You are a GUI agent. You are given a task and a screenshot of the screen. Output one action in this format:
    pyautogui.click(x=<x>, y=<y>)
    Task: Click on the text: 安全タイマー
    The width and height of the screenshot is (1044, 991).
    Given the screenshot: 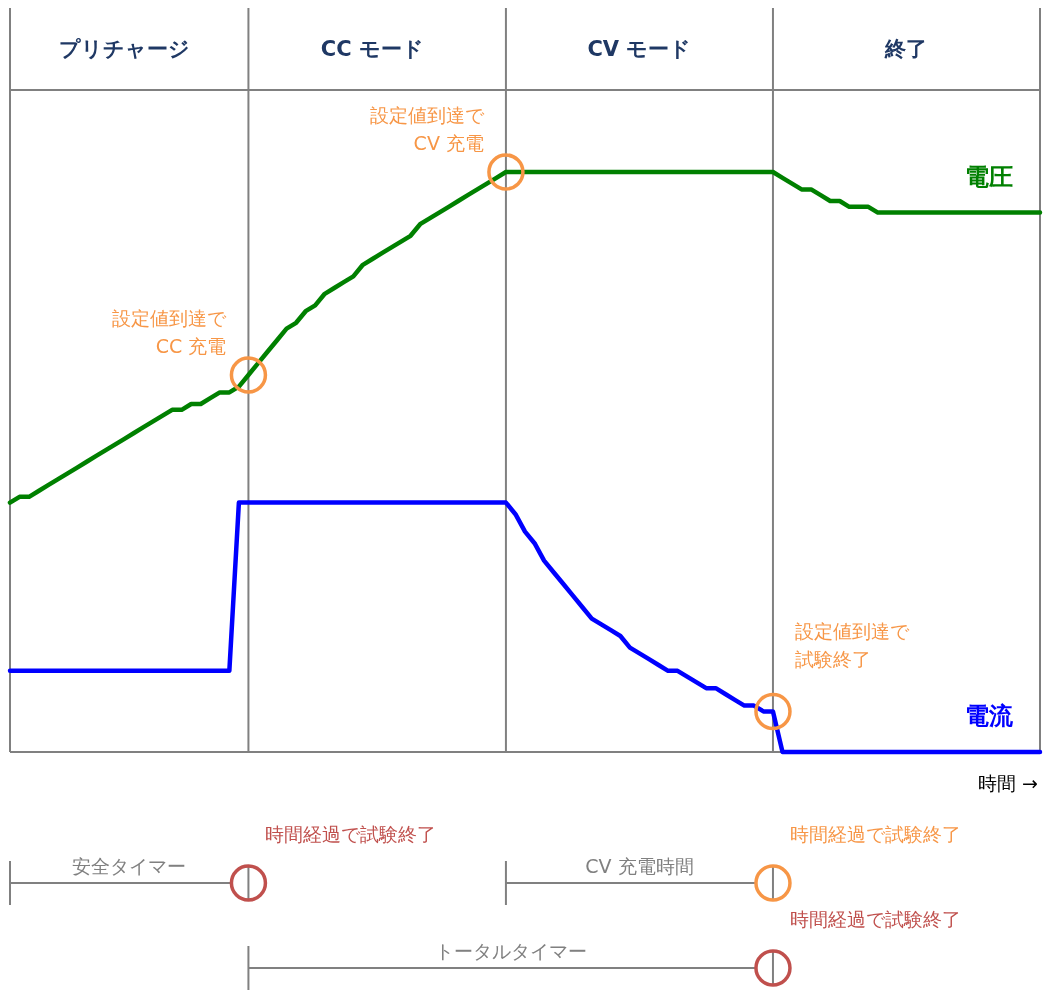 What is the action you would take?
    pyautogui.click(x=129, y=866)
    